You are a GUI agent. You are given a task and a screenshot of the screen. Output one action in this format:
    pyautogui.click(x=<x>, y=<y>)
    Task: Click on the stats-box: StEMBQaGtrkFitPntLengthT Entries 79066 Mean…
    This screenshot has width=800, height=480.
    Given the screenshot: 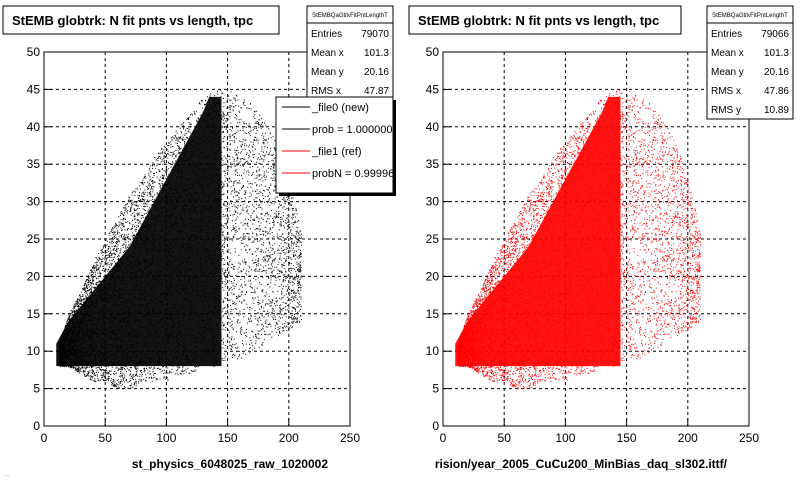 What is the action you would take?
    pyautogui.click(x=750, y=62)
    